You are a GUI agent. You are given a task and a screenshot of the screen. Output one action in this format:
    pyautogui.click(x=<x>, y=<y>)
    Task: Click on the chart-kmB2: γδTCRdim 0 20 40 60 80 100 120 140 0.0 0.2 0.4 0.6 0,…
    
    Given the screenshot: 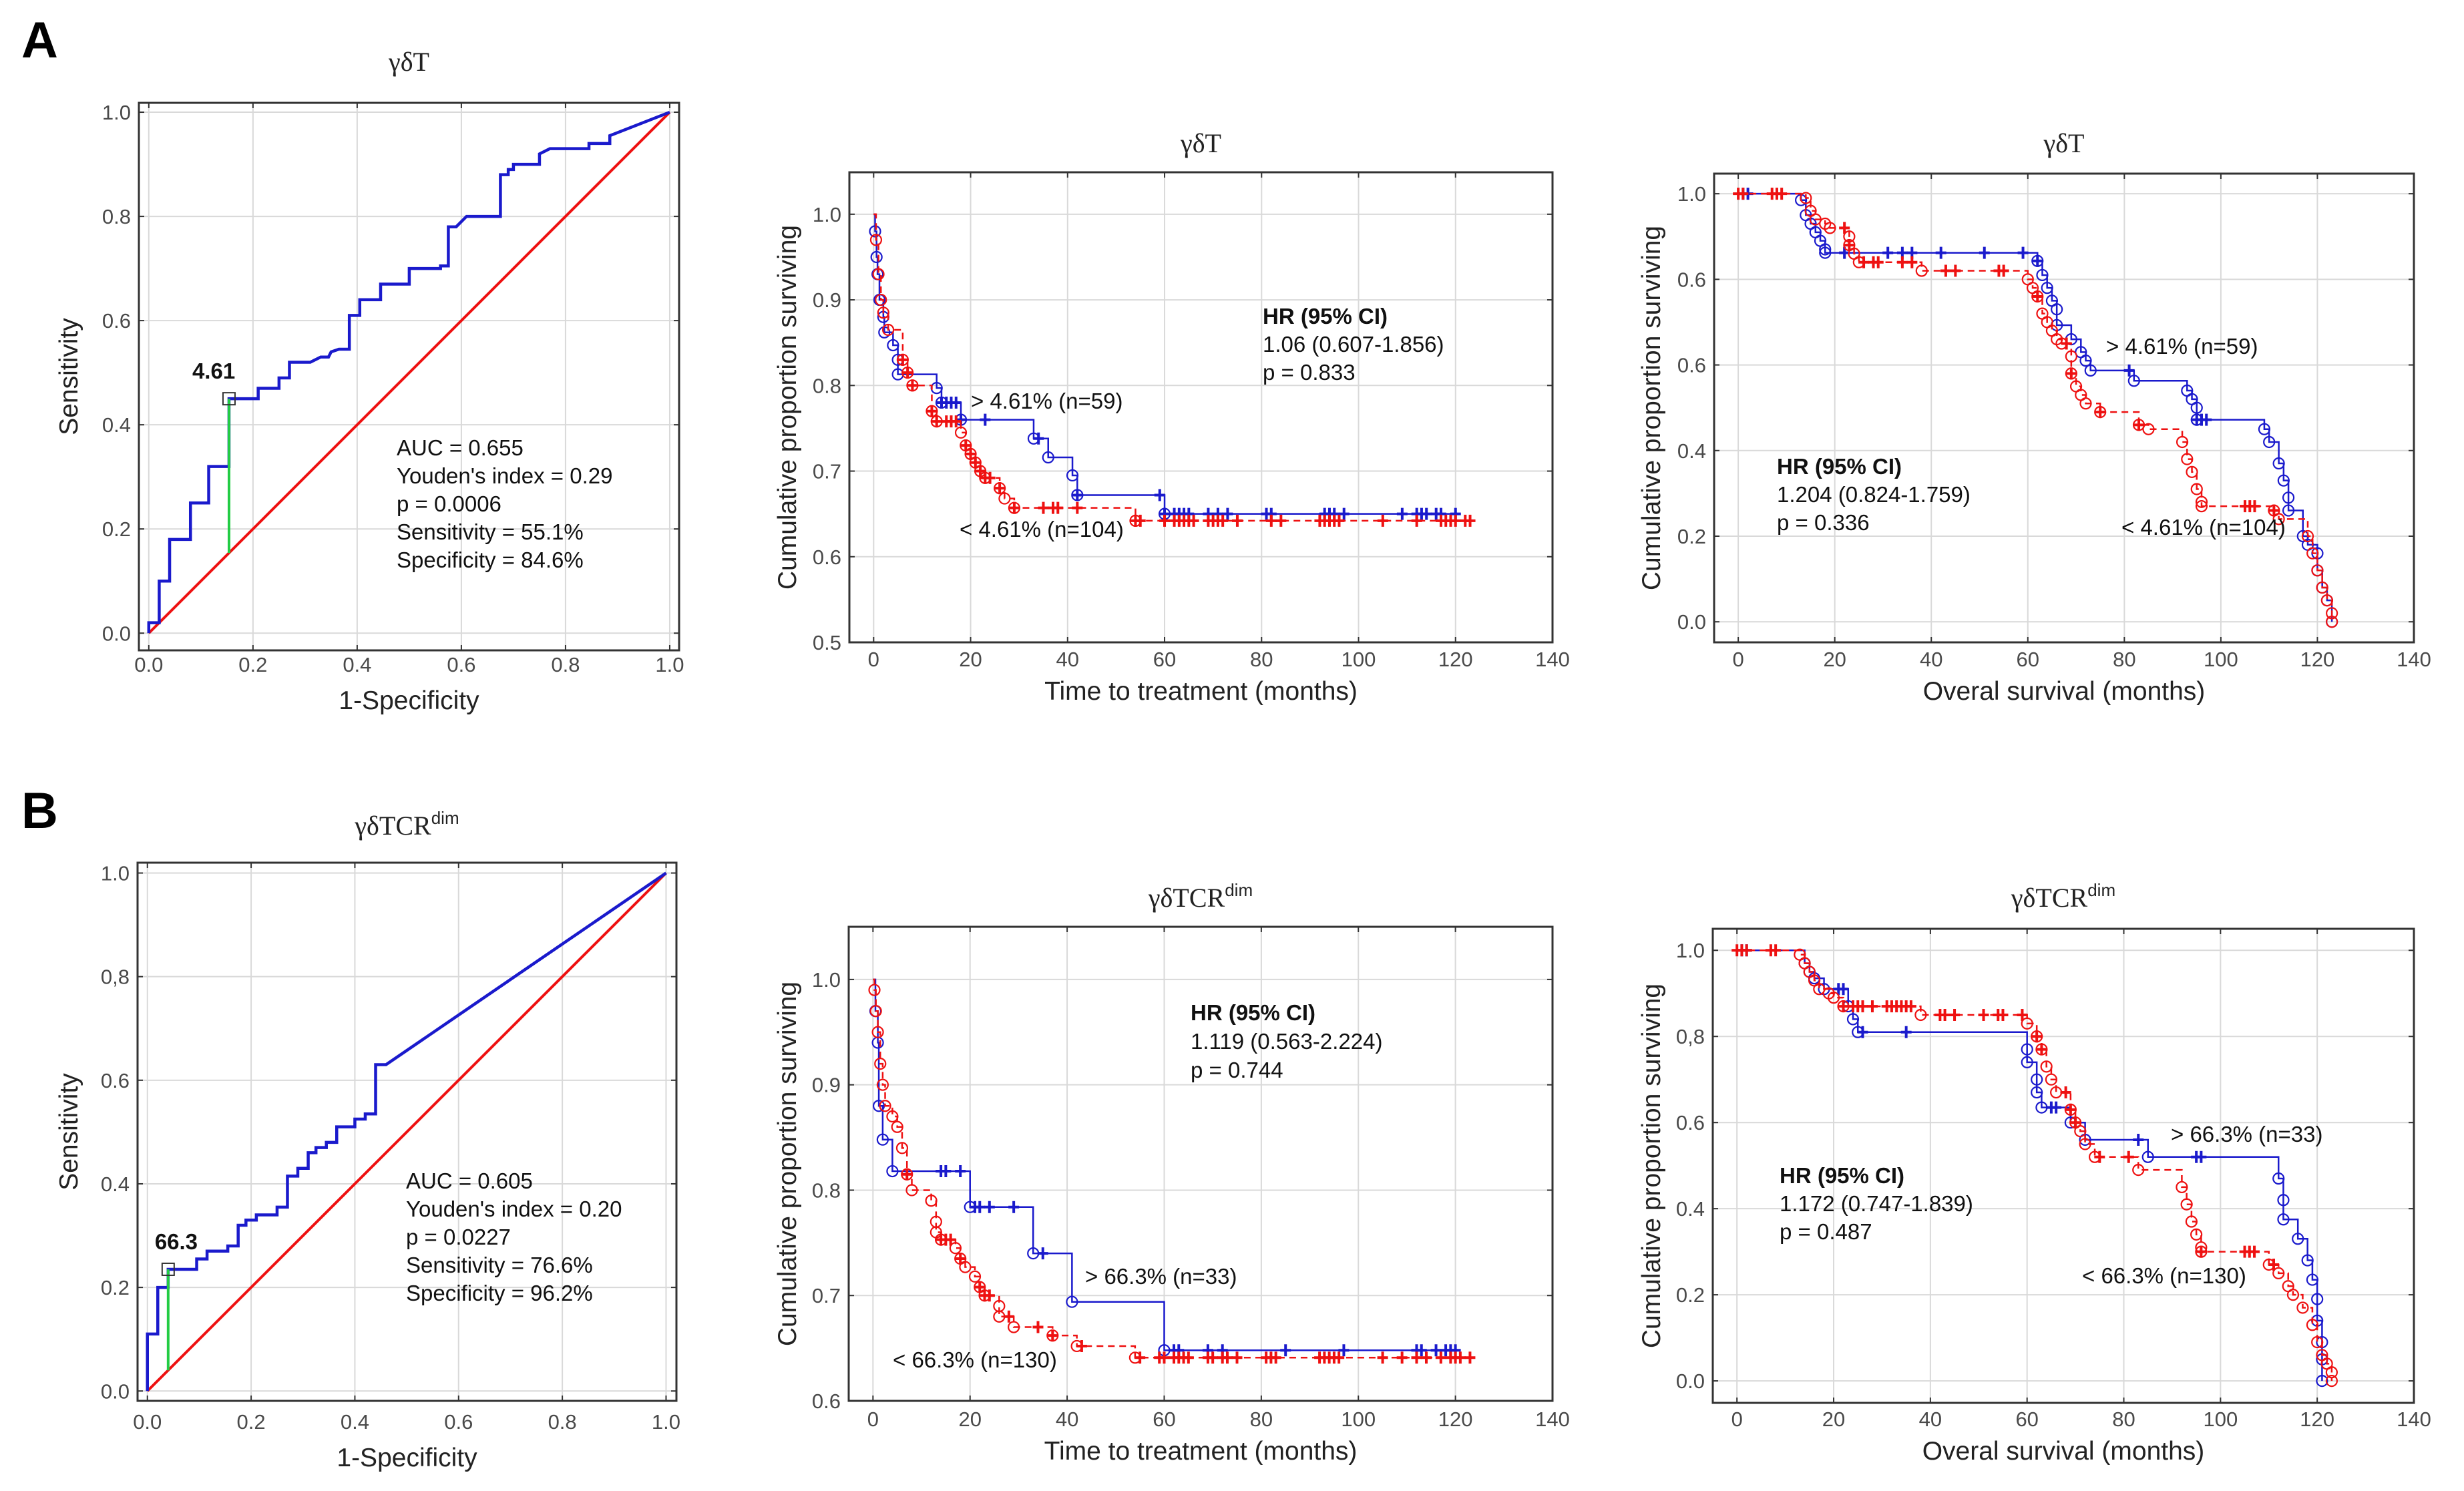 What is the action you would take?
    pyautogui.click(x=2034, y=1173)
    